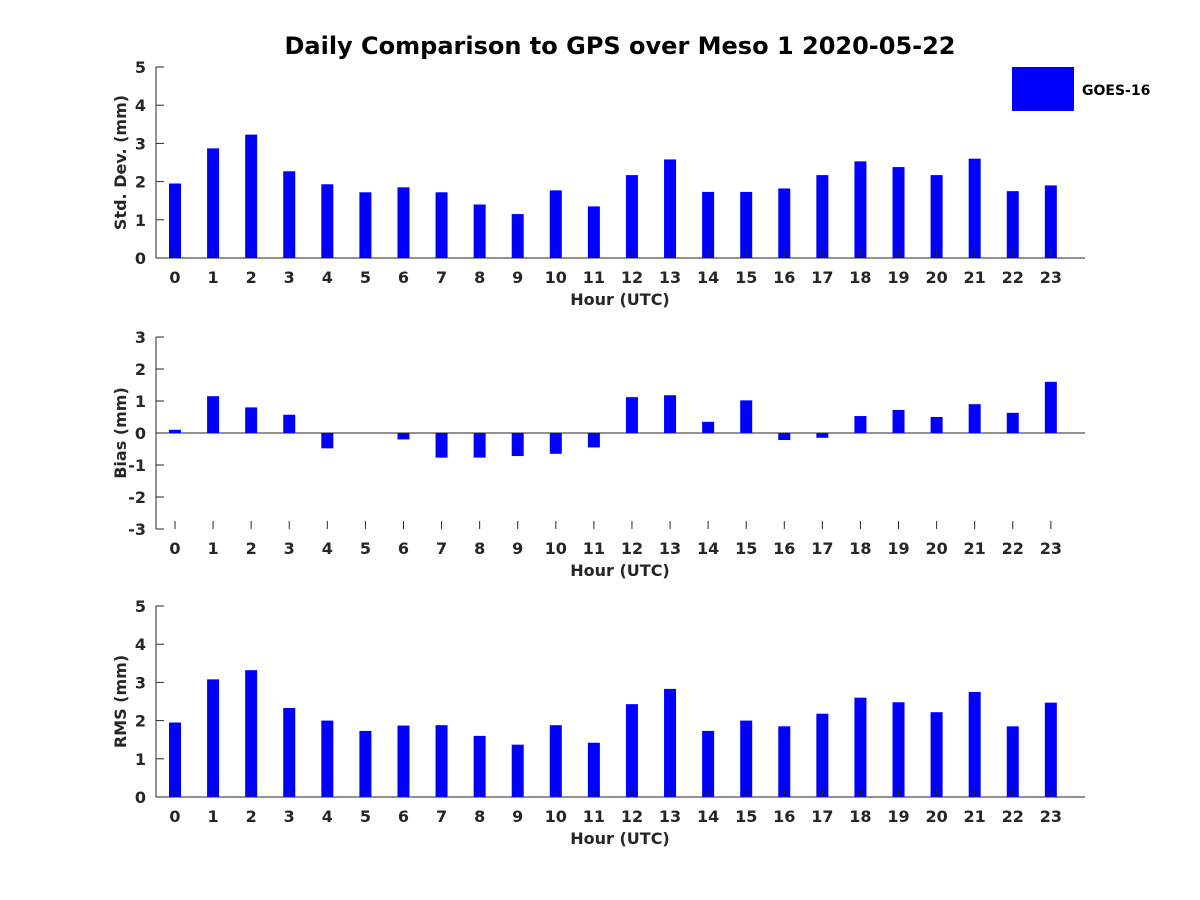 This screenshot has width=1200, height=900. I want to click on x-tick-label: 1, so click(213, 277).